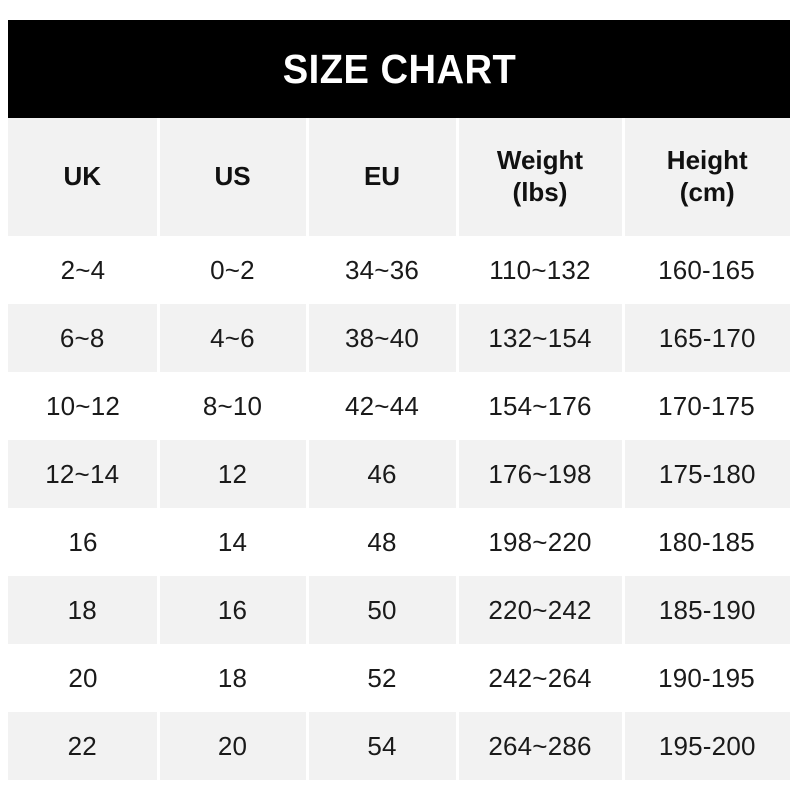 This screenshot has width=800, height=800. What do you see at coordinates (232, 678) in the screenshot?
I see `cell-us: 18` at bounding box center [232, 678].